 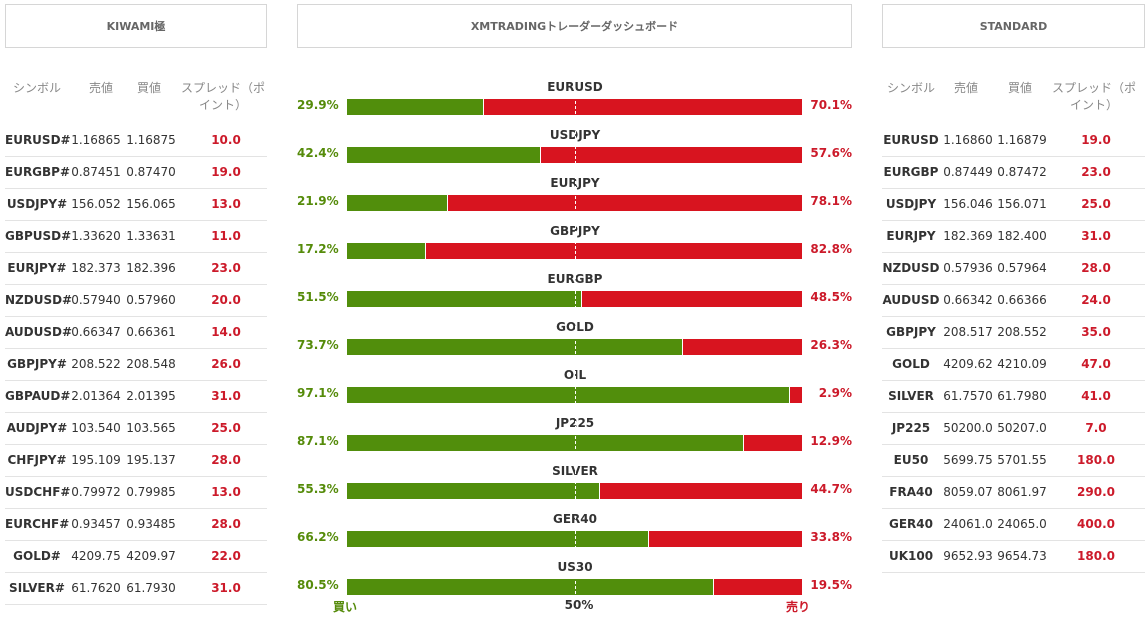 What do you see at coordinates (96, 300) in the screenshot?
I see `bid-cell: 0.57940` at bounding box center [96, 300].